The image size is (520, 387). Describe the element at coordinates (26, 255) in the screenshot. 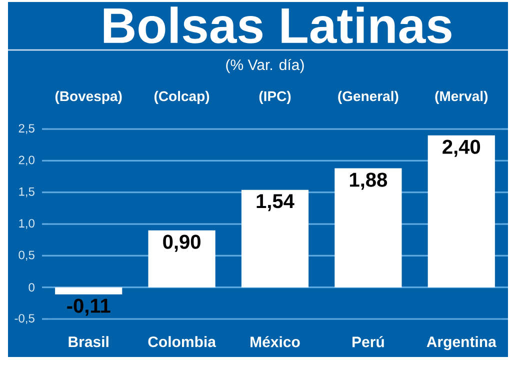

I see `y-tick-label: 0,5` at that location.